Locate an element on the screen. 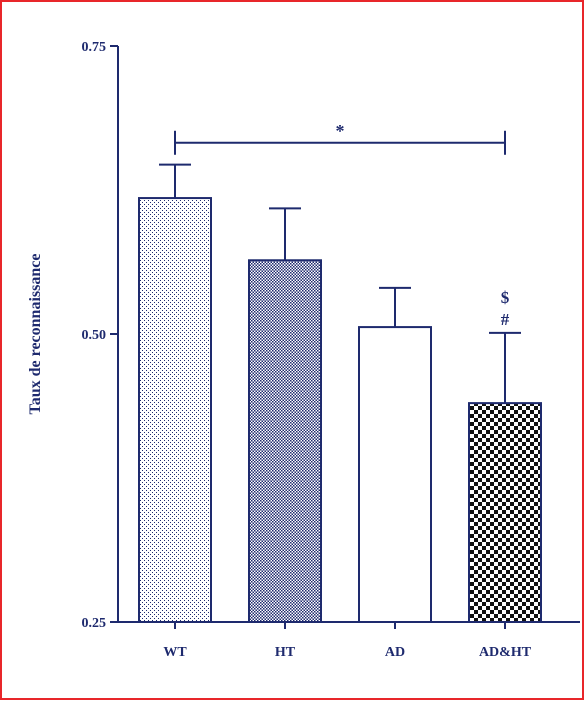  y-tick-label-0: 0.25 is located at coordinates (94, 623).